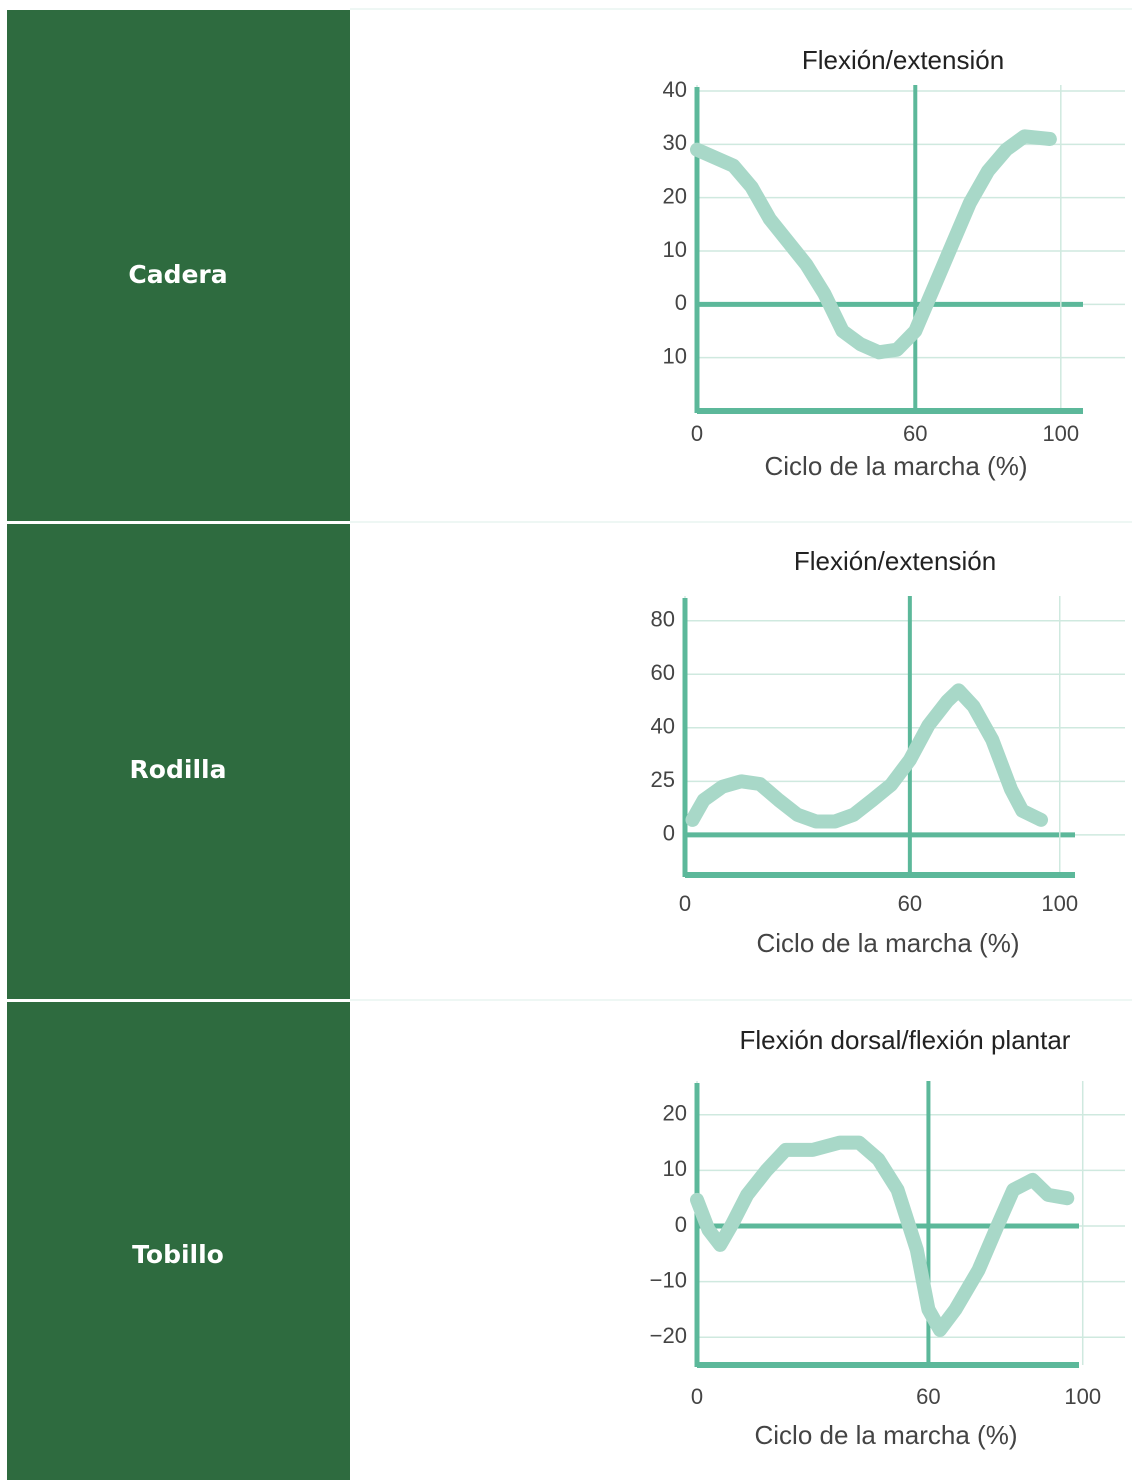  Describe the element at coordinates (668, 1335) in the screenshot. I see `y-tick-label: −20` at that location.